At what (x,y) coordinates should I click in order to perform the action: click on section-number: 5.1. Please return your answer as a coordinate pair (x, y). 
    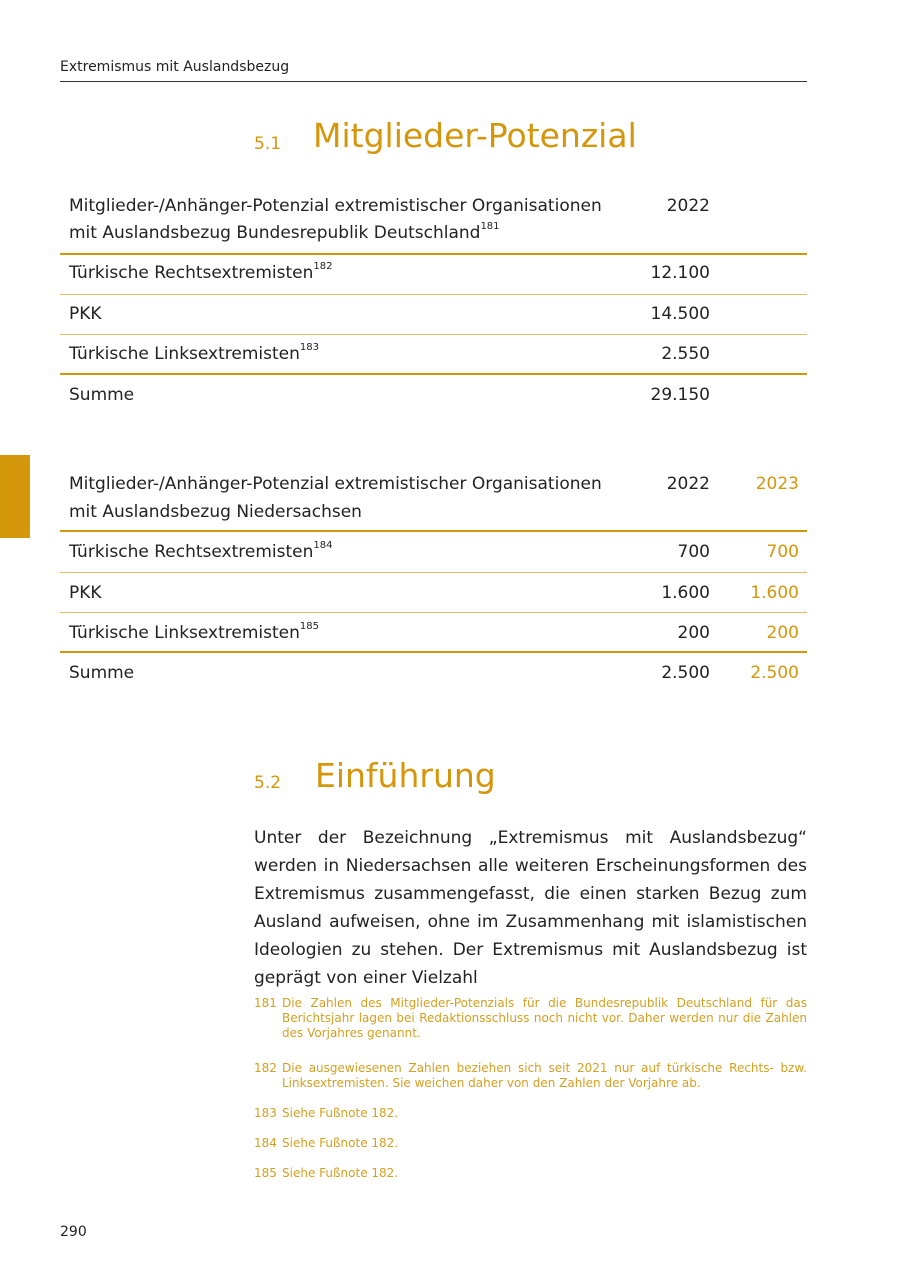
    Looking at the image, I should click on (268, 144).